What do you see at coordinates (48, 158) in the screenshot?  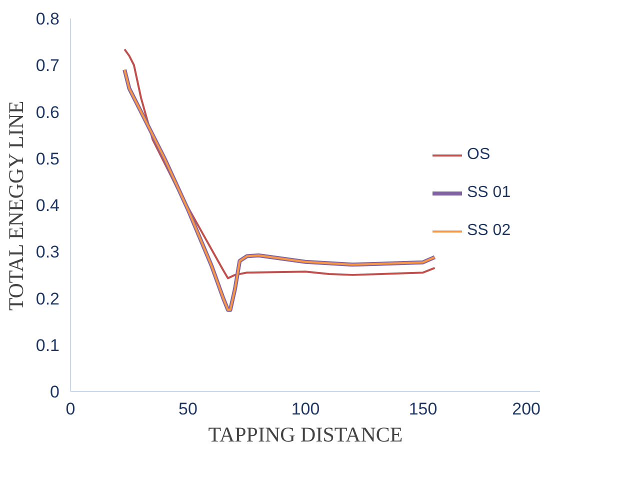 I see `y-tick-label: 0.5` at bounding box center [48, 158].